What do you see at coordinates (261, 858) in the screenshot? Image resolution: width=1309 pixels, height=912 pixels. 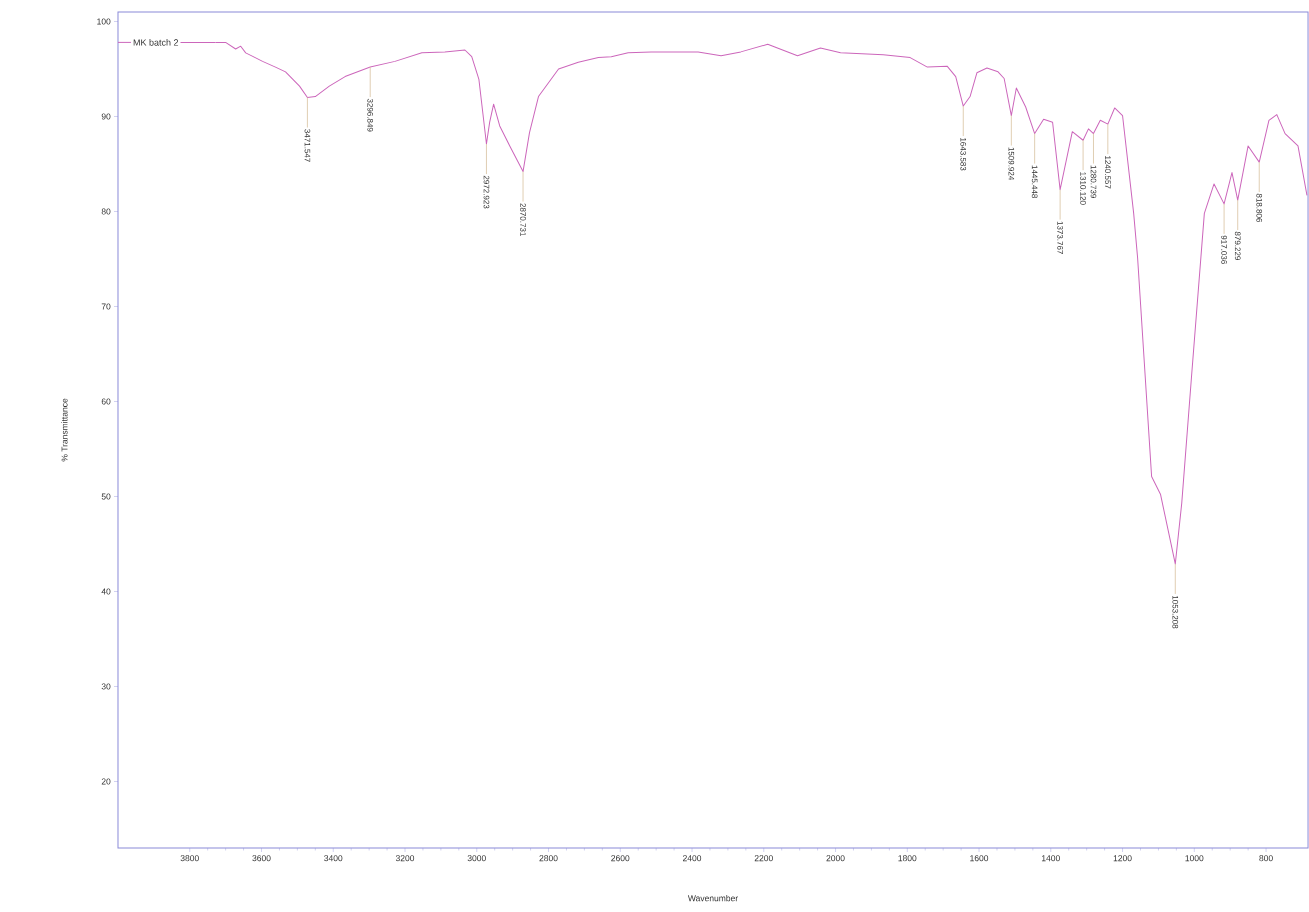 I see `x-tick-label: 3600` at bounding box center [261, 858].